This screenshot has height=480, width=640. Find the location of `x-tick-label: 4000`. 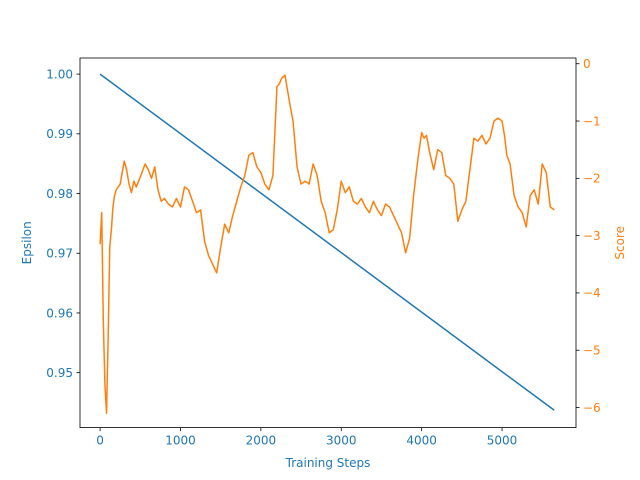

x-tick-label: 4000 is located at coordinates (421, 441).